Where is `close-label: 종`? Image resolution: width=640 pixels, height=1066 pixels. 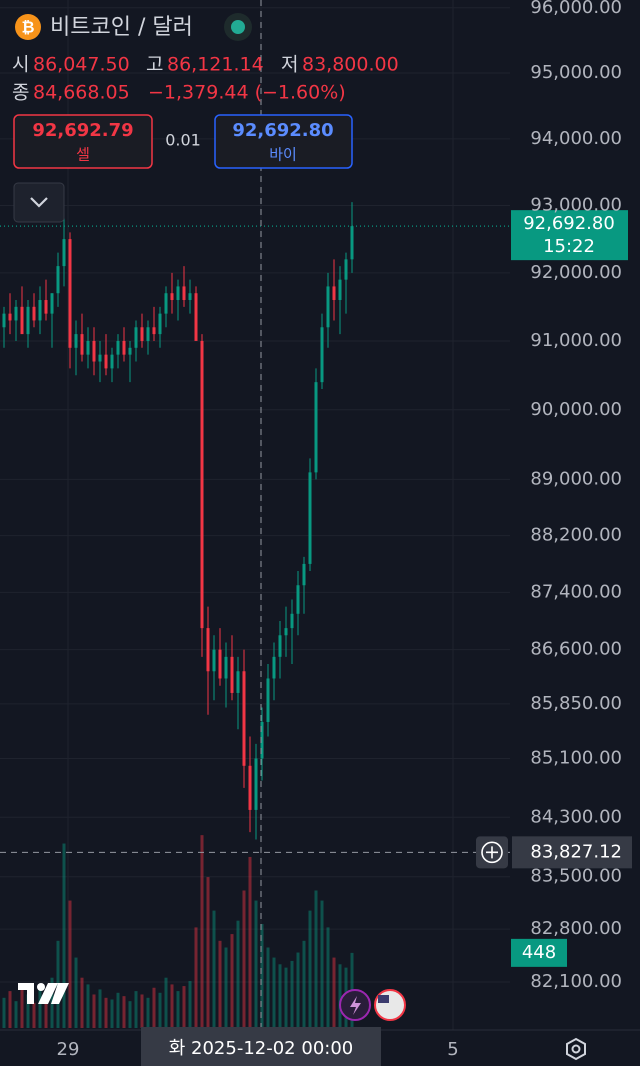 close-label: 종 is located at coordinates (20, 93).